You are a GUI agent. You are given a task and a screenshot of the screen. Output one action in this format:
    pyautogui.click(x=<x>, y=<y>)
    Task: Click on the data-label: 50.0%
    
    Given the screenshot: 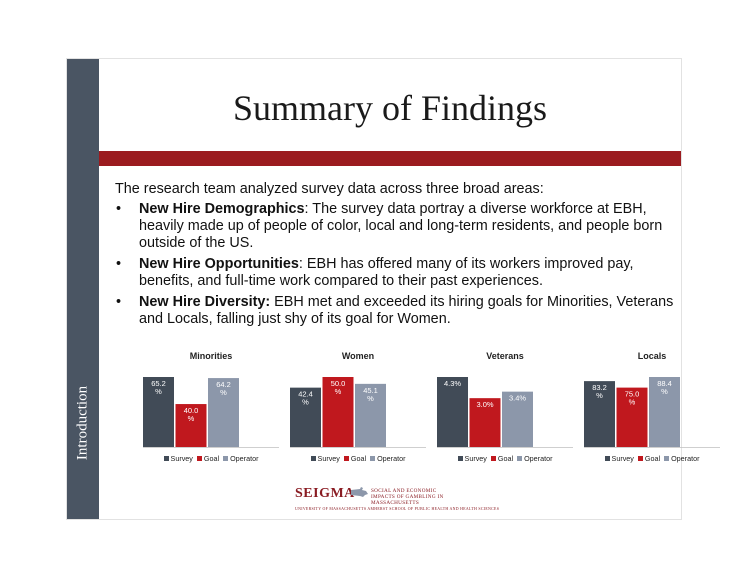 What is the action you would take?
    pyautogui.click(x=338, y=387)
    